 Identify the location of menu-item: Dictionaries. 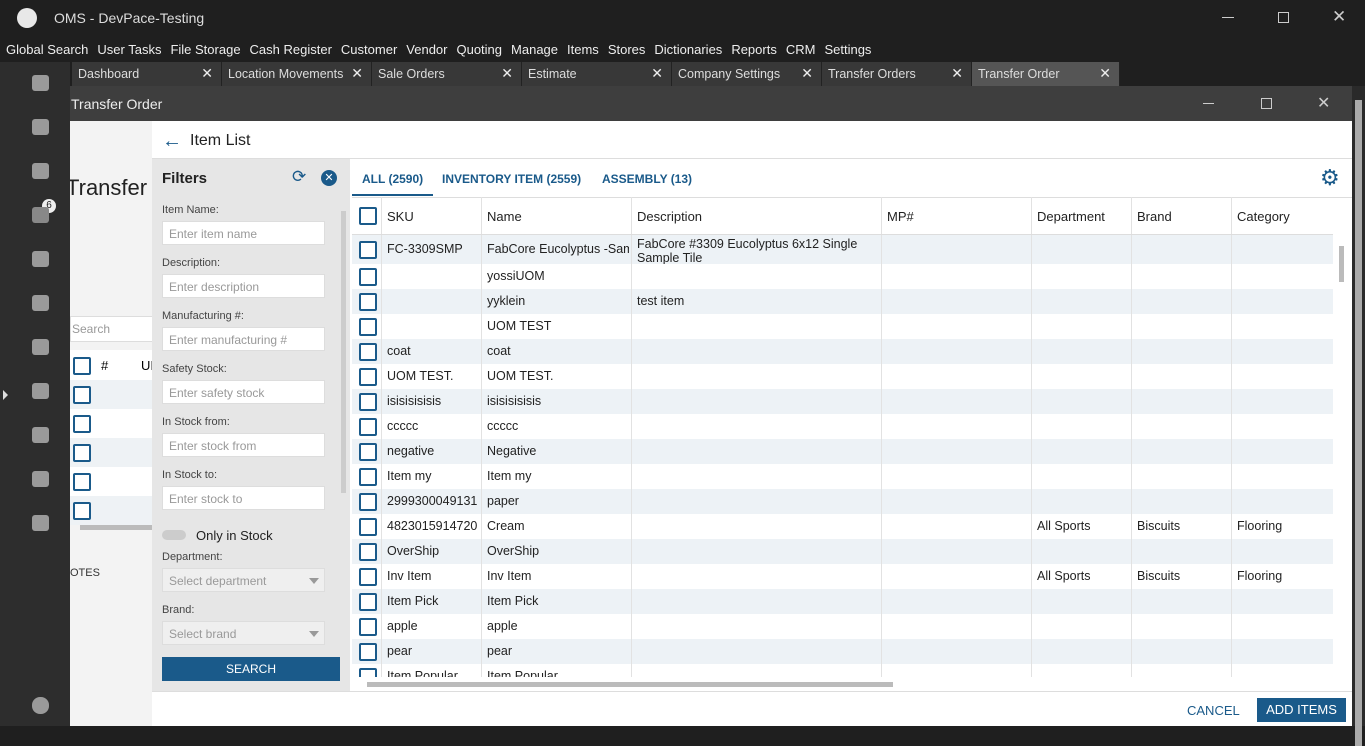
(688, 49).